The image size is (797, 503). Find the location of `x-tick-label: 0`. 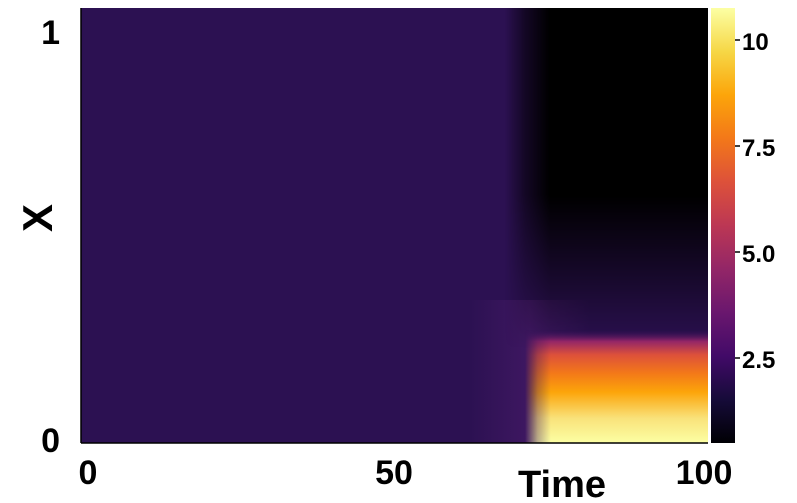

x-tick-label: 0 is located at coordinates (88, 473).